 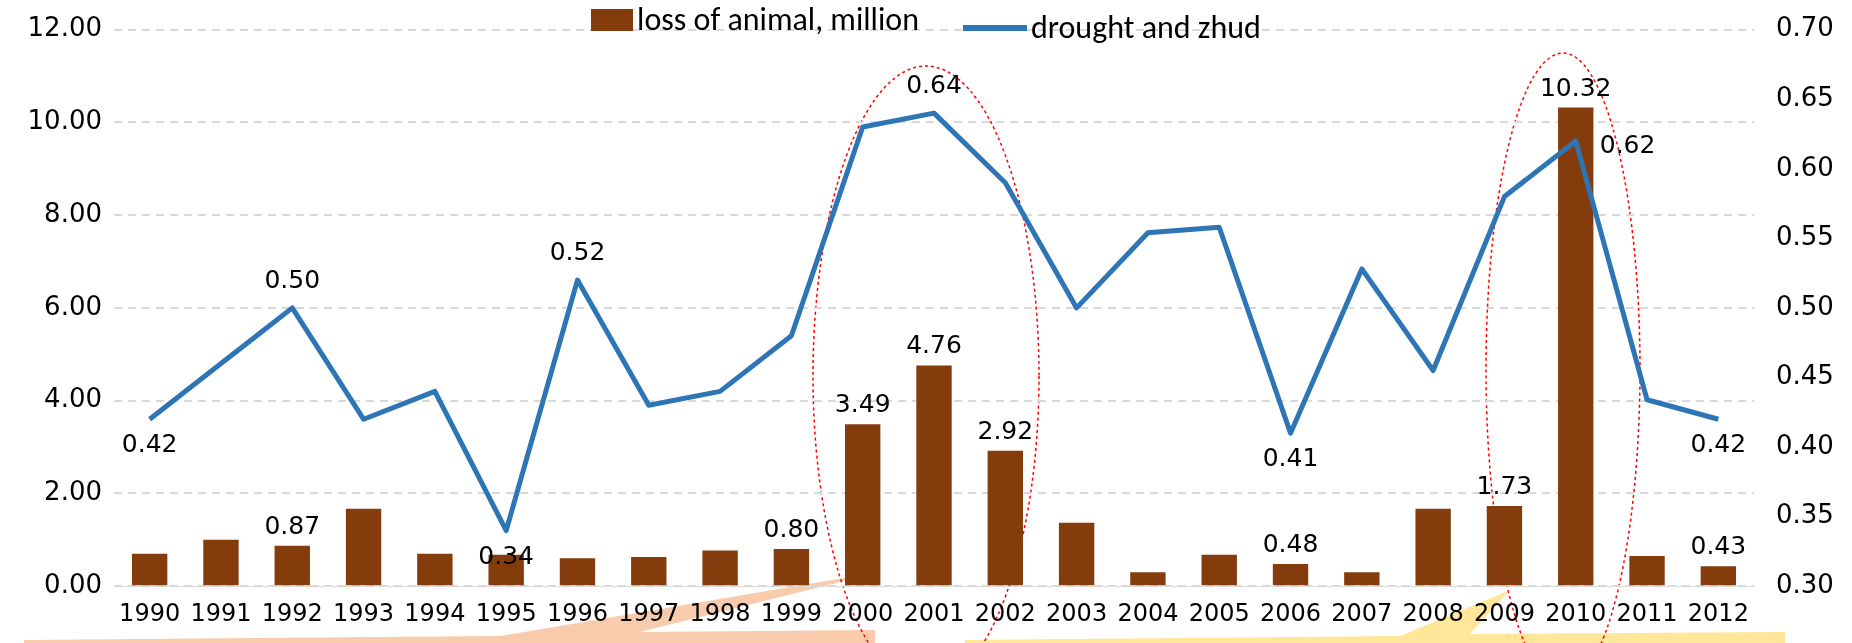 I want to click on legend-label: drought and zhud, so click(x=1145, y=27).